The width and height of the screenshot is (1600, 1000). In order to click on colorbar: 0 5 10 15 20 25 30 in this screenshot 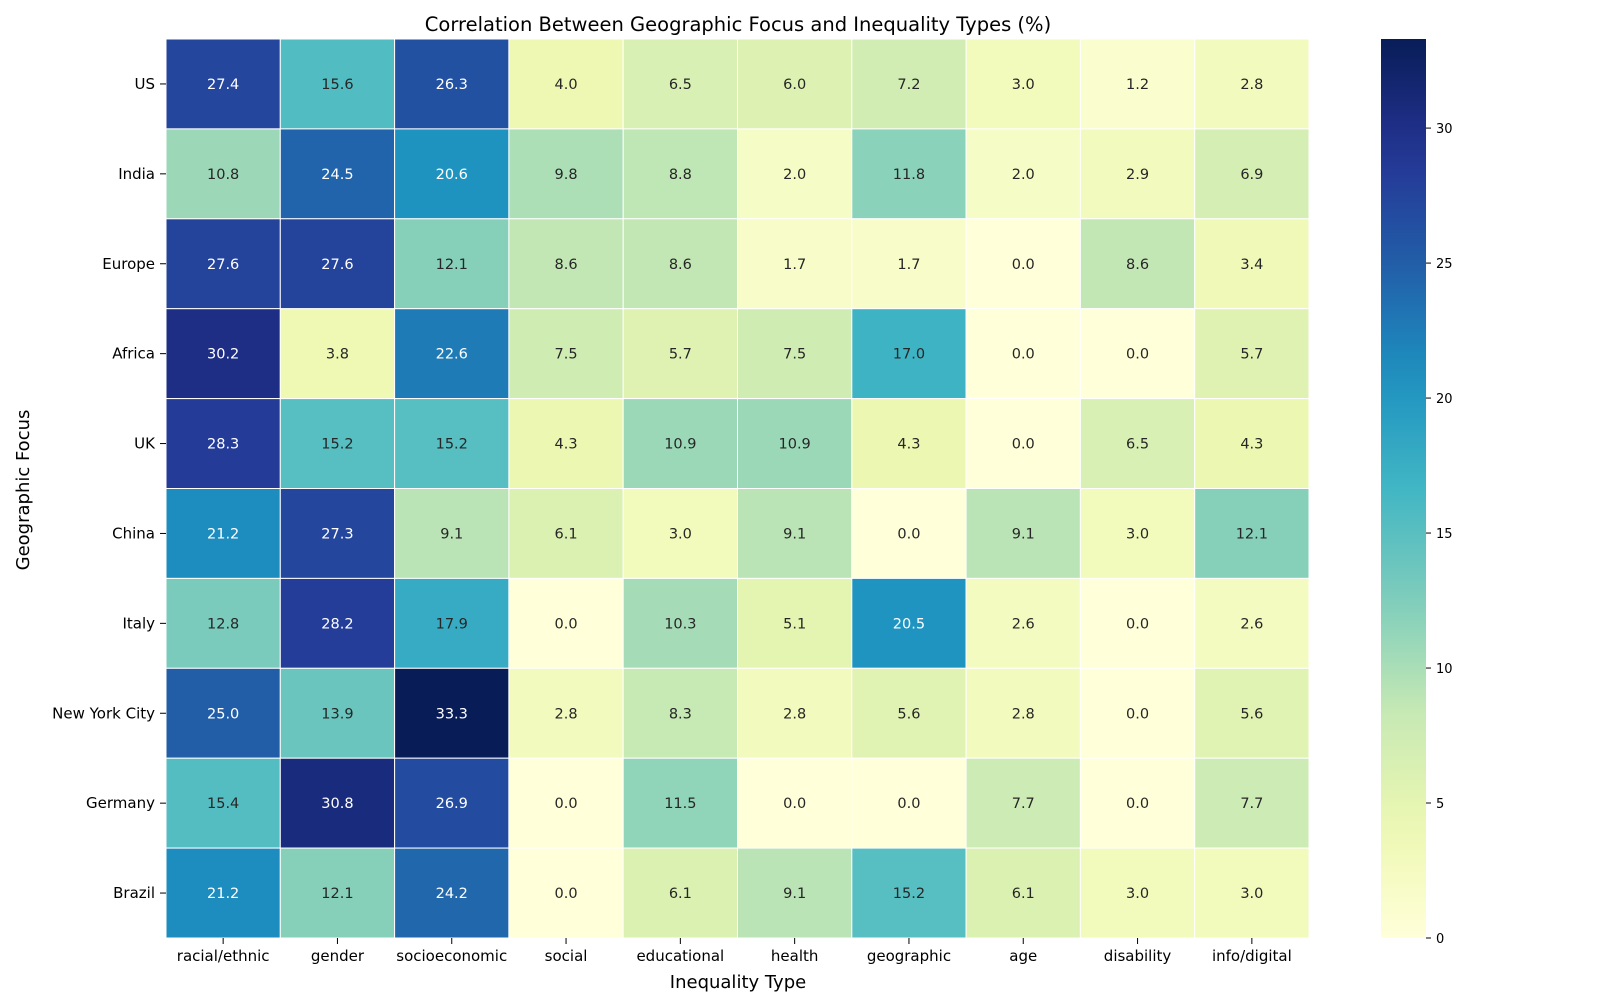, I will do `click(1417, 493)`.